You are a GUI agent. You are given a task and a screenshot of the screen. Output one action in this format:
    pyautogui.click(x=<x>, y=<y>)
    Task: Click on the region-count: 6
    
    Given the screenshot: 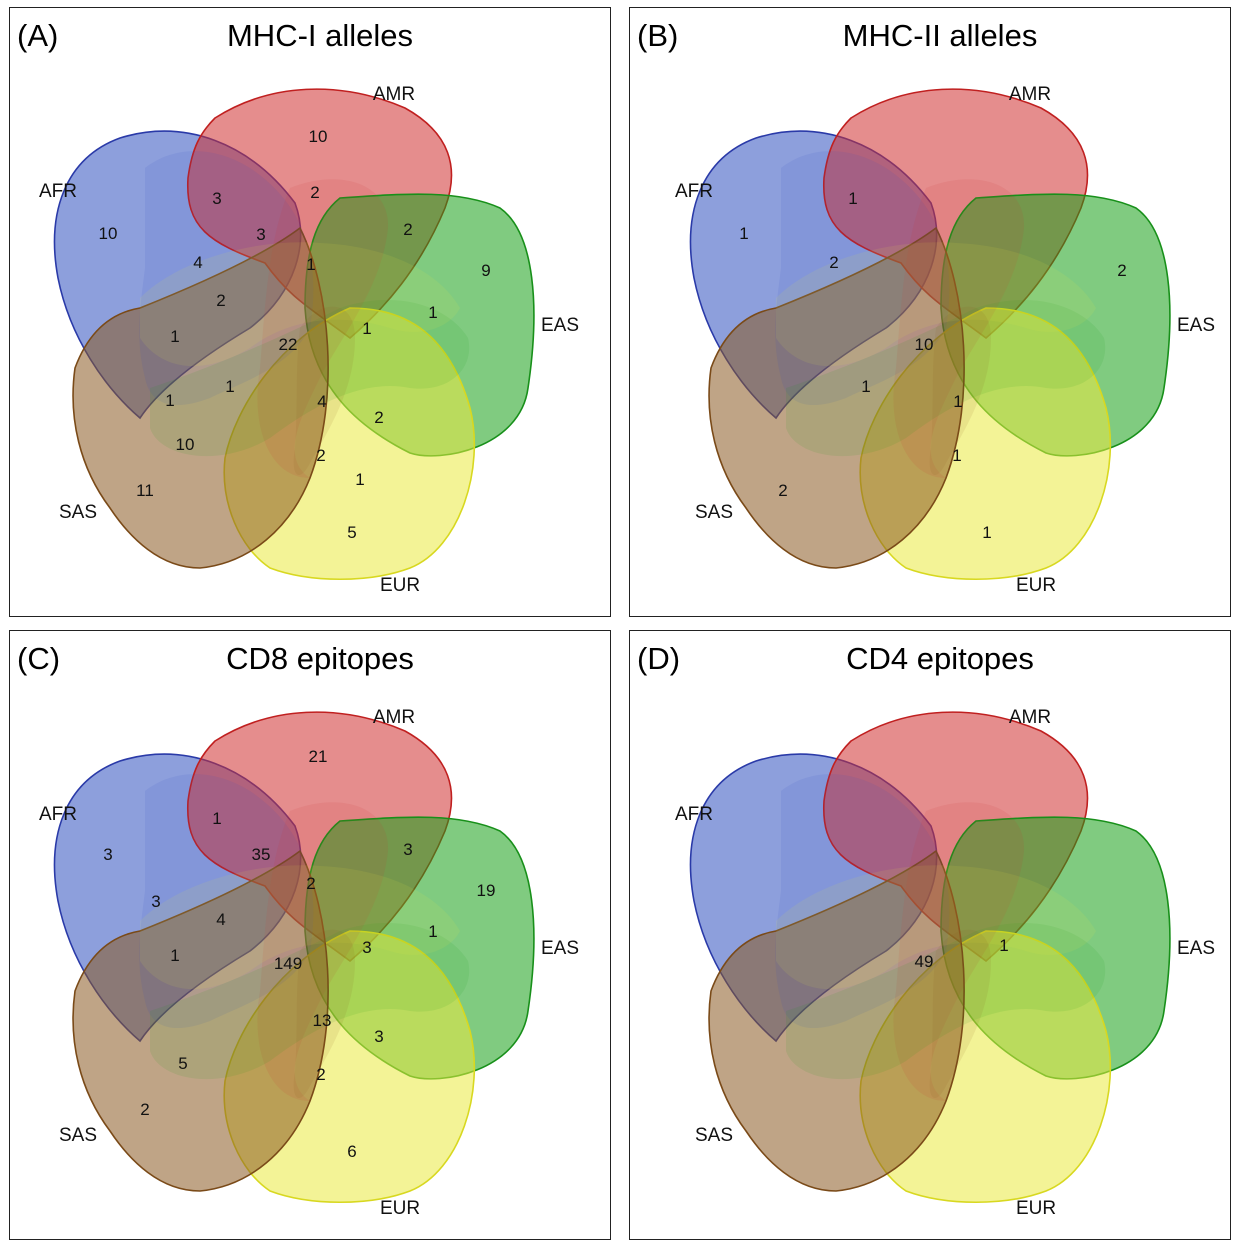 What is the action you would take?
    pyautogui.click(x=351, y=1151)
    